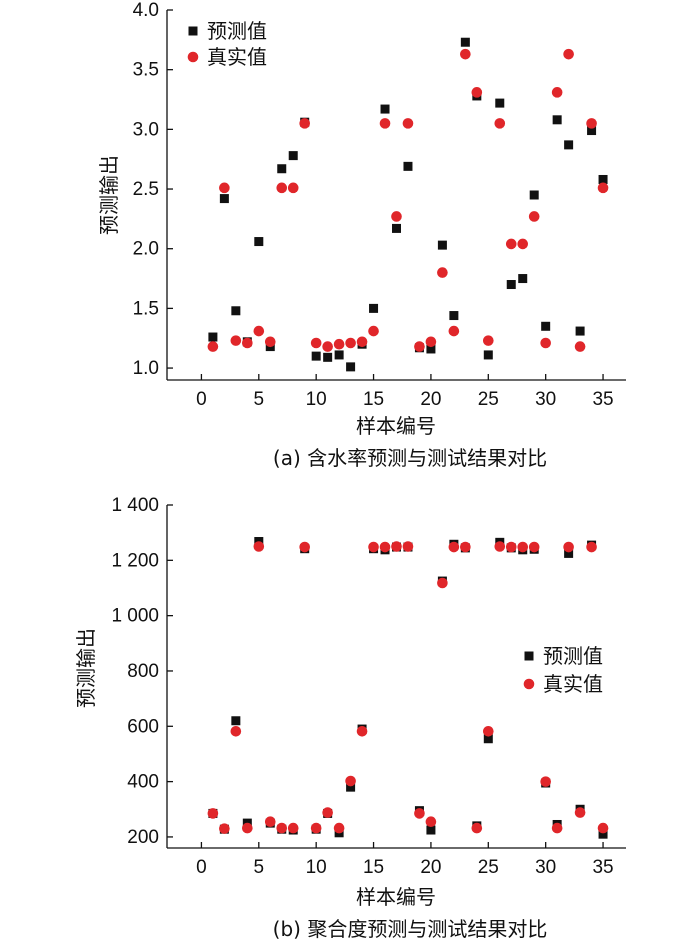  Describe the element at coordinates (146, 189) in the screenshot. I see `y-tick-label: 2.5` at that location.